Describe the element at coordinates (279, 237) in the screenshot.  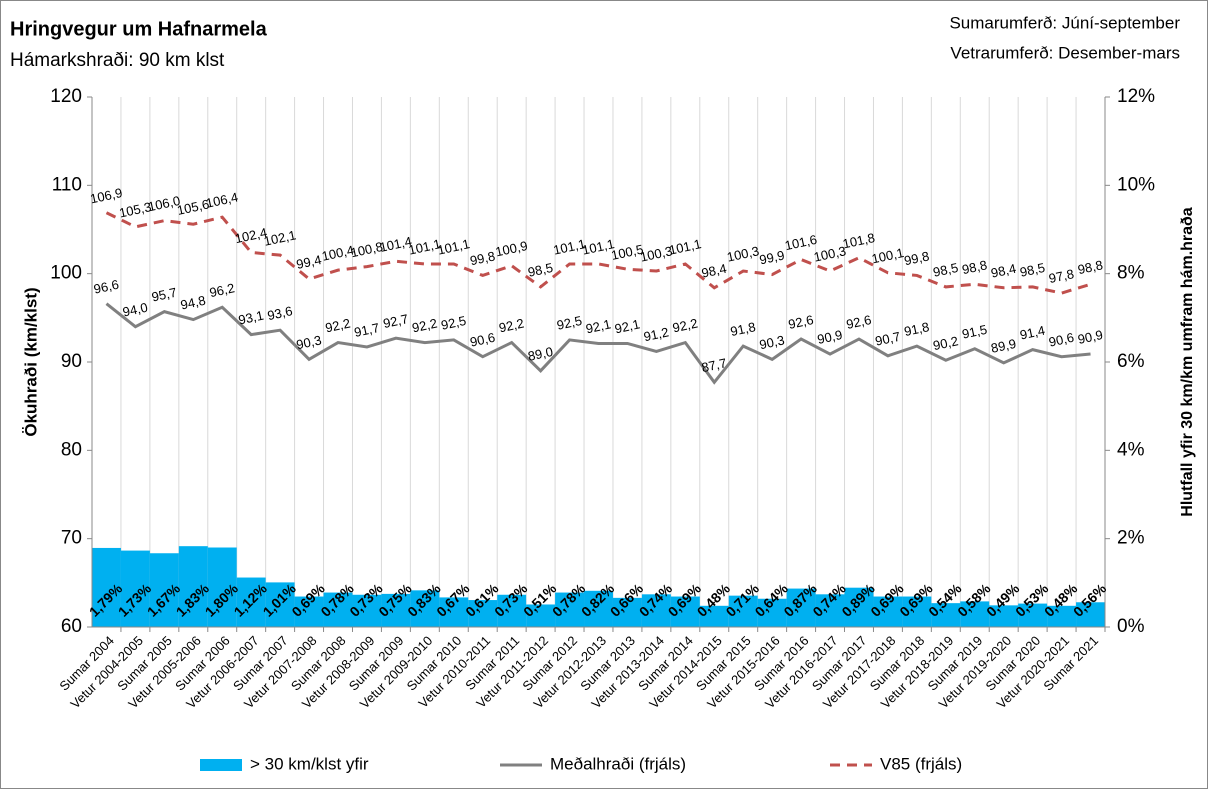
I see `data-label: 102,1` at that location.